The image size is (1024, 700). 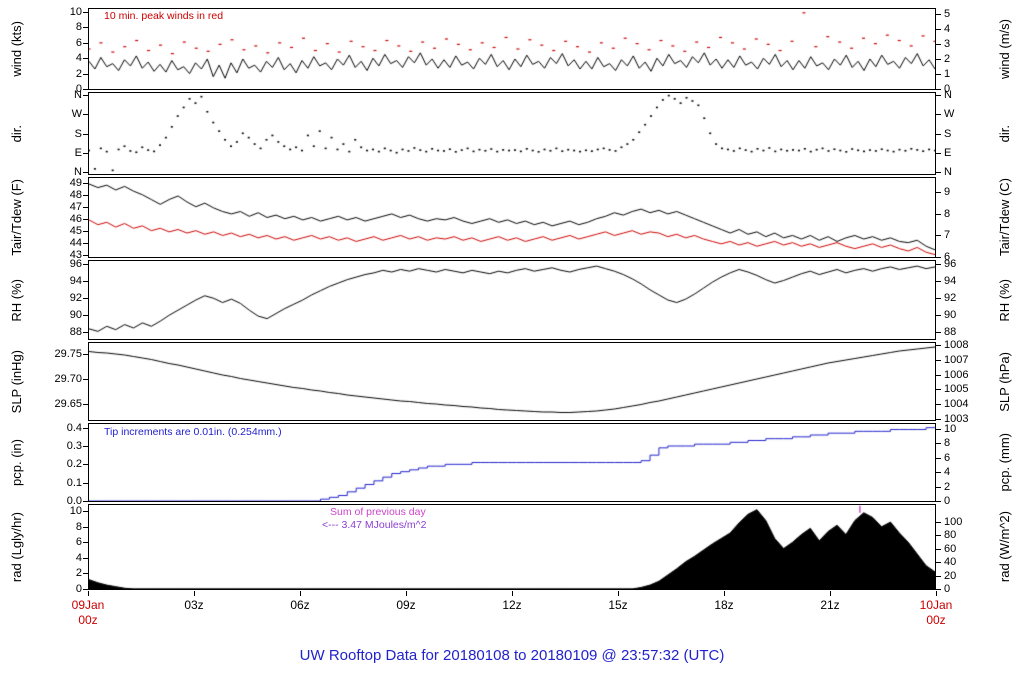 I want to click on chart-canvas-slp, so click(x=512, y=381).